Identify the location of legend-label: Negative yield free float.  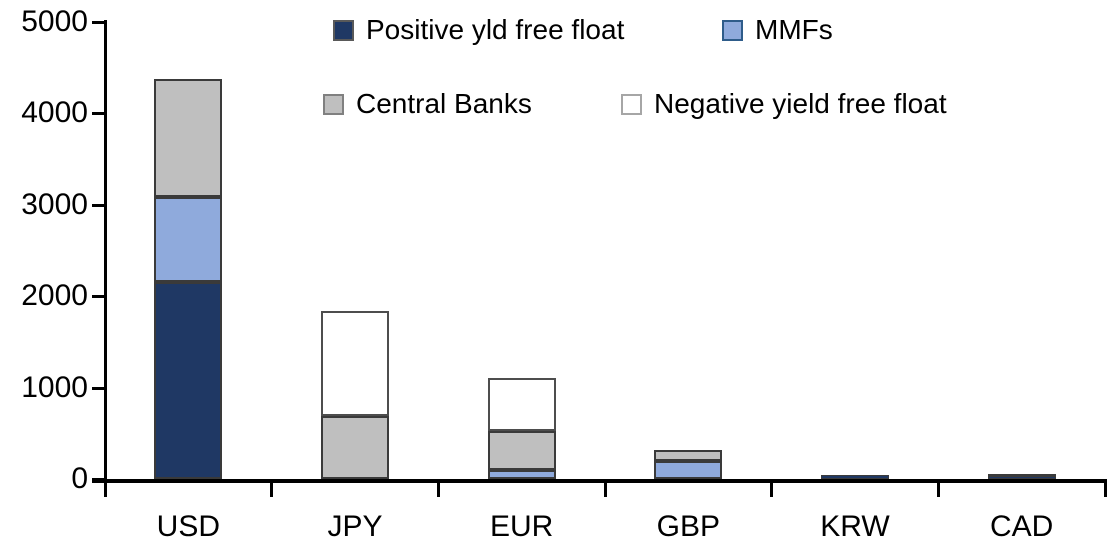
(800, 103).